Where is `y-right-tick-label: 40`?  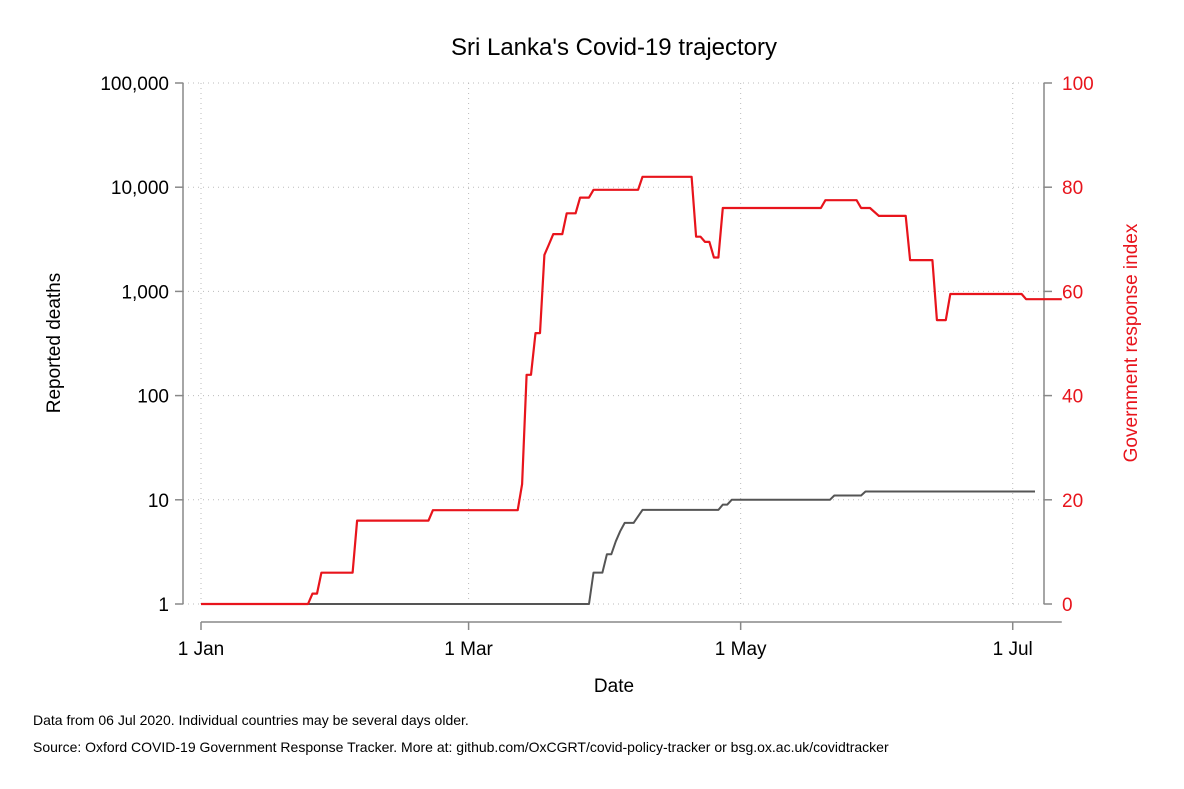
y-right-tick-label: 40 is located at coordinates (1072, 397).